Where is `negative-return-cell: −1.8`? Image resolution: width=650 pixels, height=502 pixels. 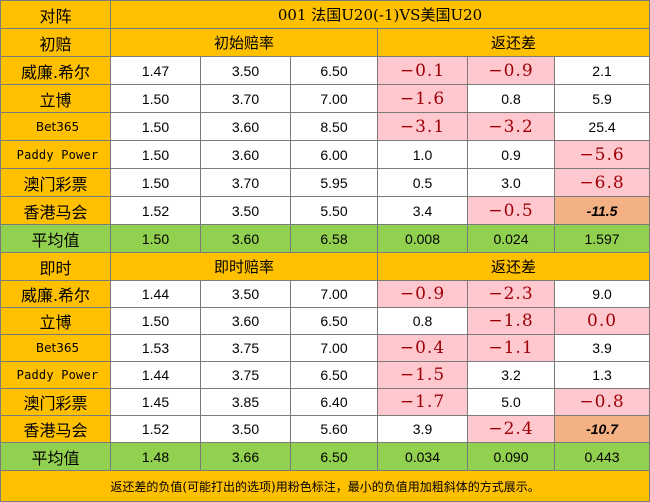
negative-return-cell: −1.8 is located at coordinates (511, 321).